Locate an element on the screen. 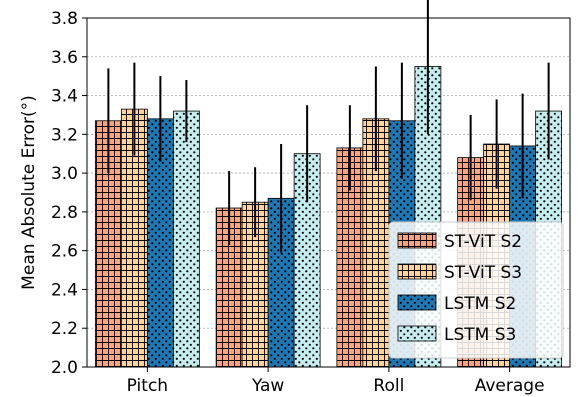  legend-label-1: ST-ViT S3 is located at coordinates (483, 273).